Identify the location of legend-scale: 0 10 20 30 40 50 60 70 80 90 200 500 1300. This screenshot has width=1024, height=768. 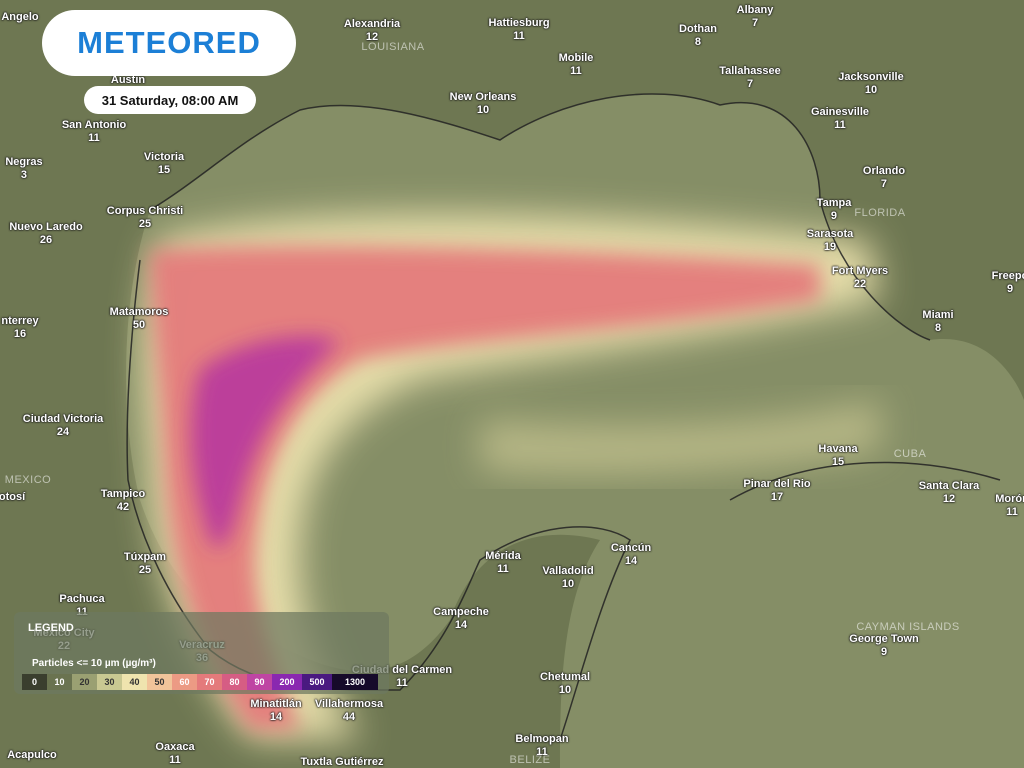
(200, 682).